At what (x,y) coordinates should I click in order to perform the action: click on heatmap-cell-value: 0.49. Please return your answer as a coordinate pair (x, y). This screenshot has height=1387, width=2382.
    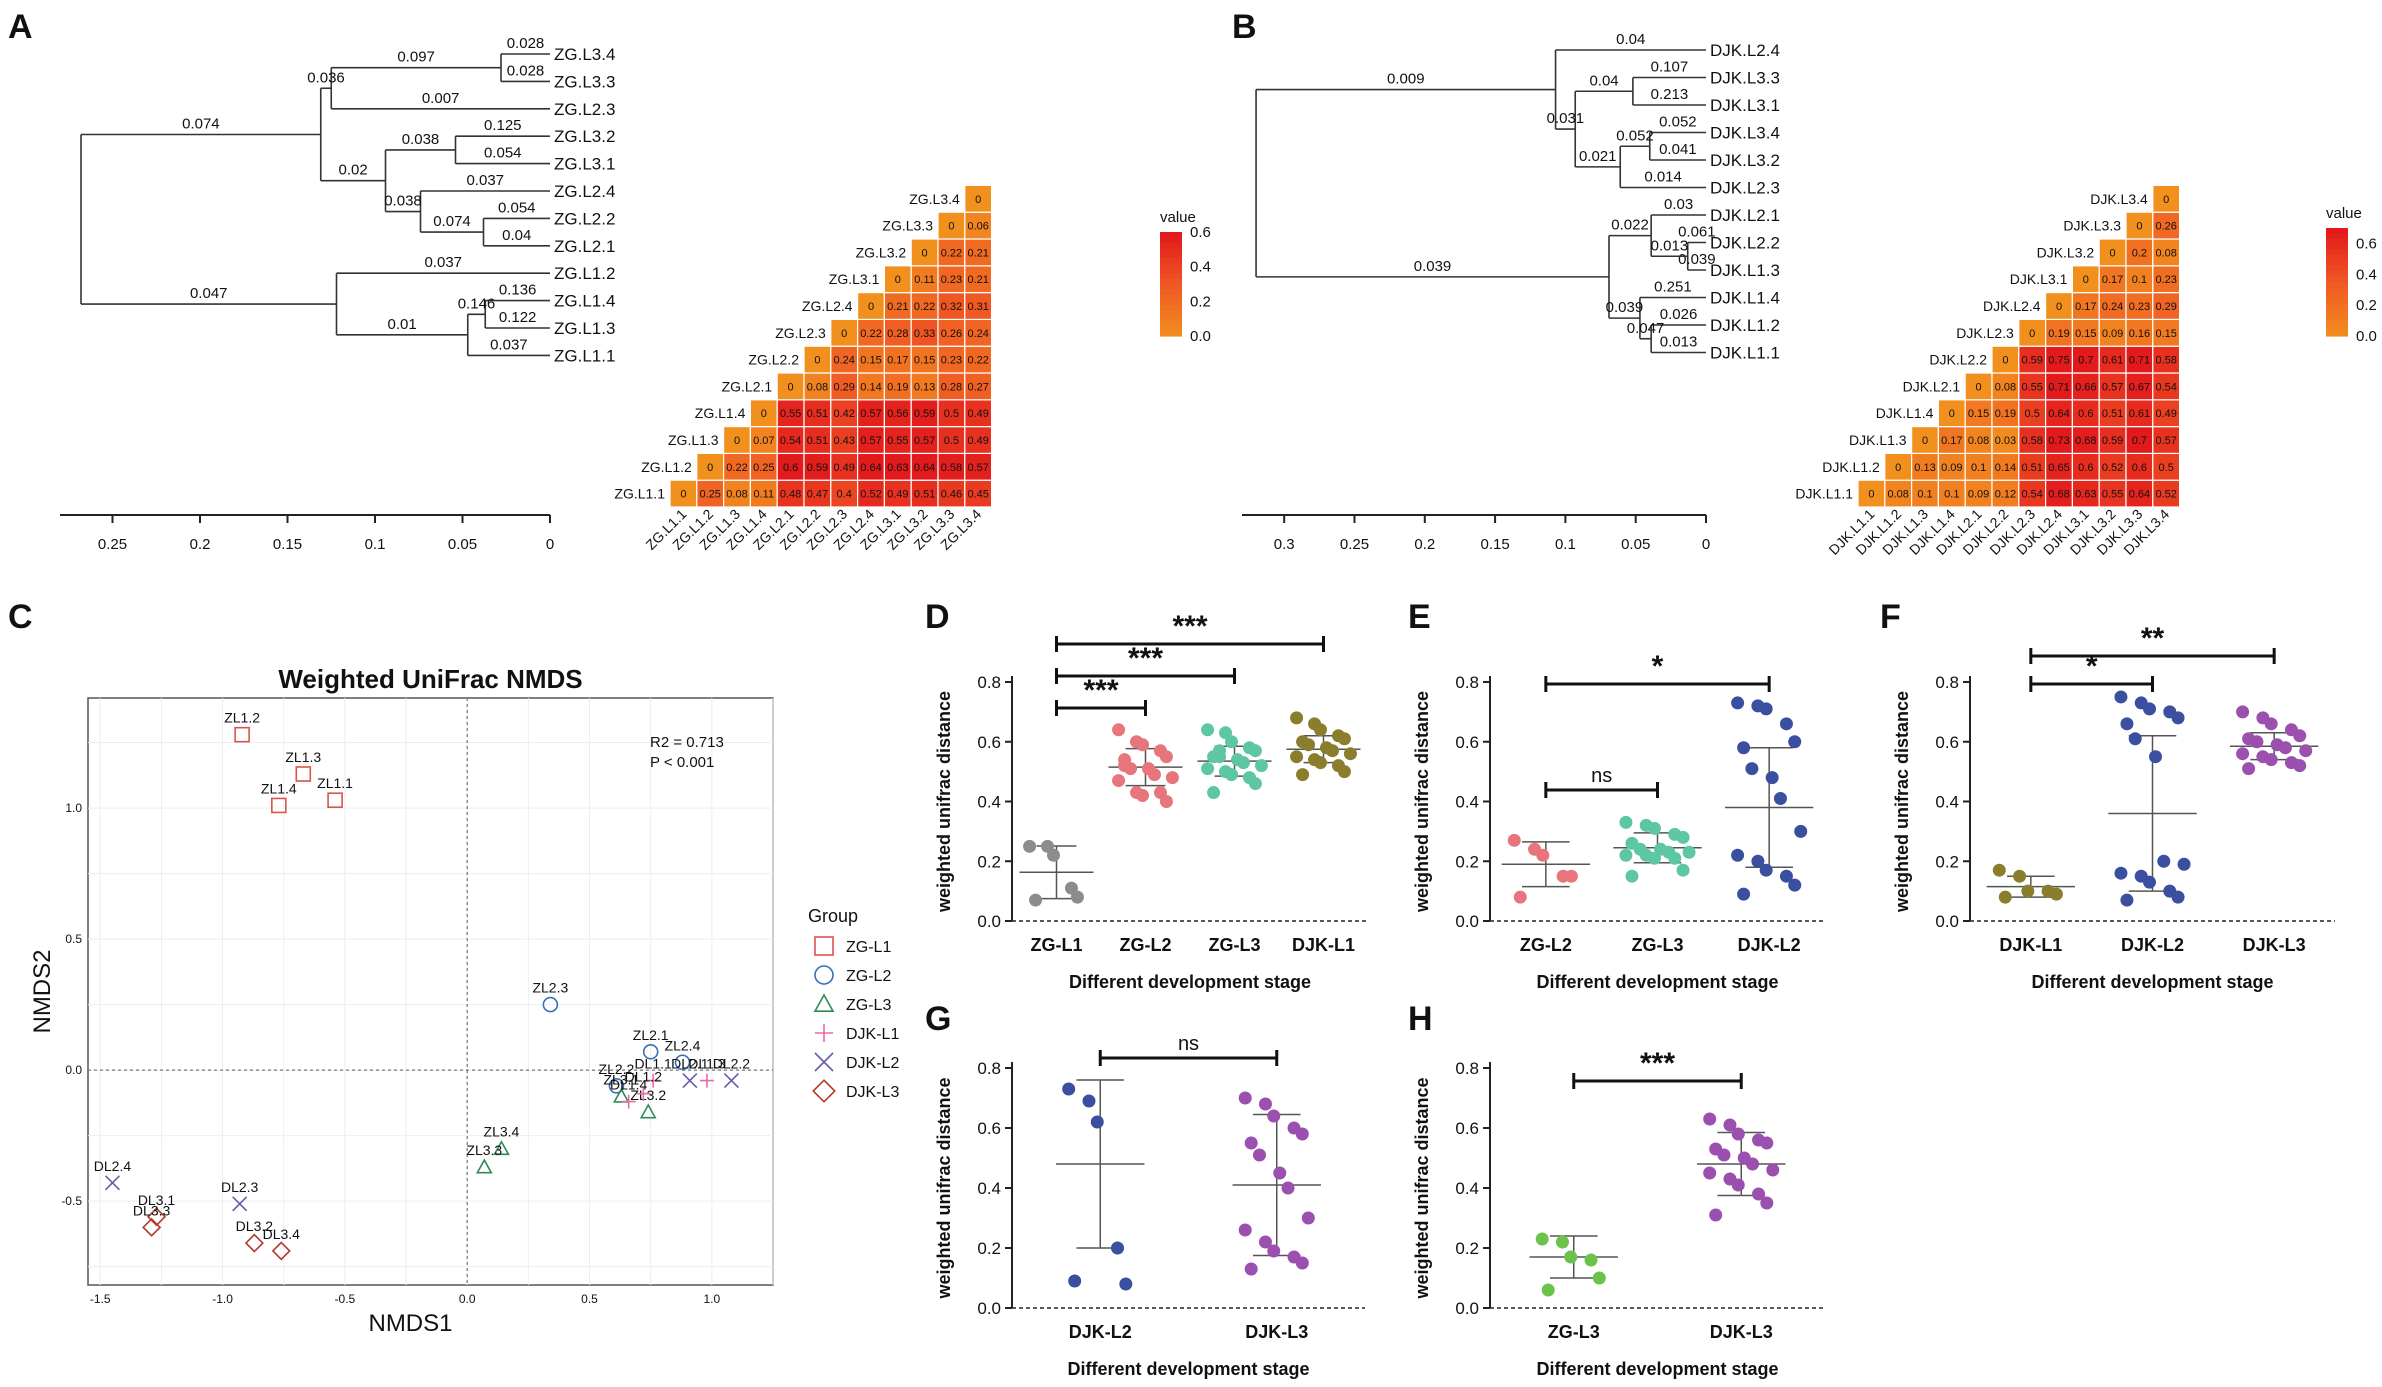
    Looking at the image, I should click on (843, 468).